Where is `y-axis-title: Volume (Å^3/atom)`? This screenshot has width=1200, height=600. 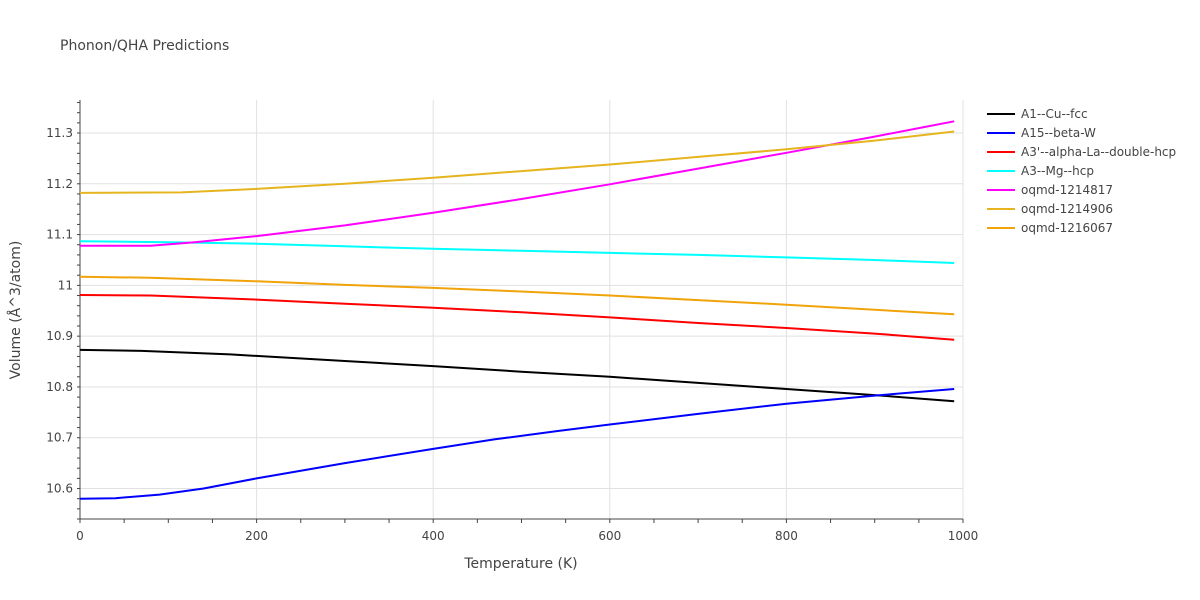
y-axis-title: Volume (Å^3/atom) is located at coordinates (15, 310).